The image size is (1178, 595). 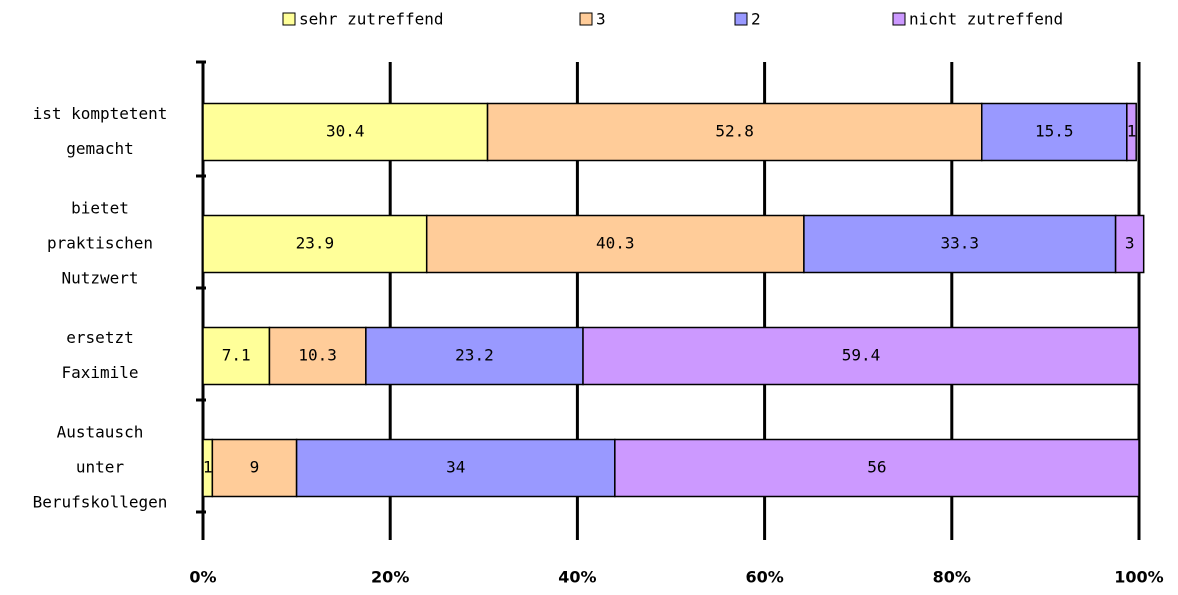 I want to click on x-tick-label: 60%, so click(x=764, y=577).